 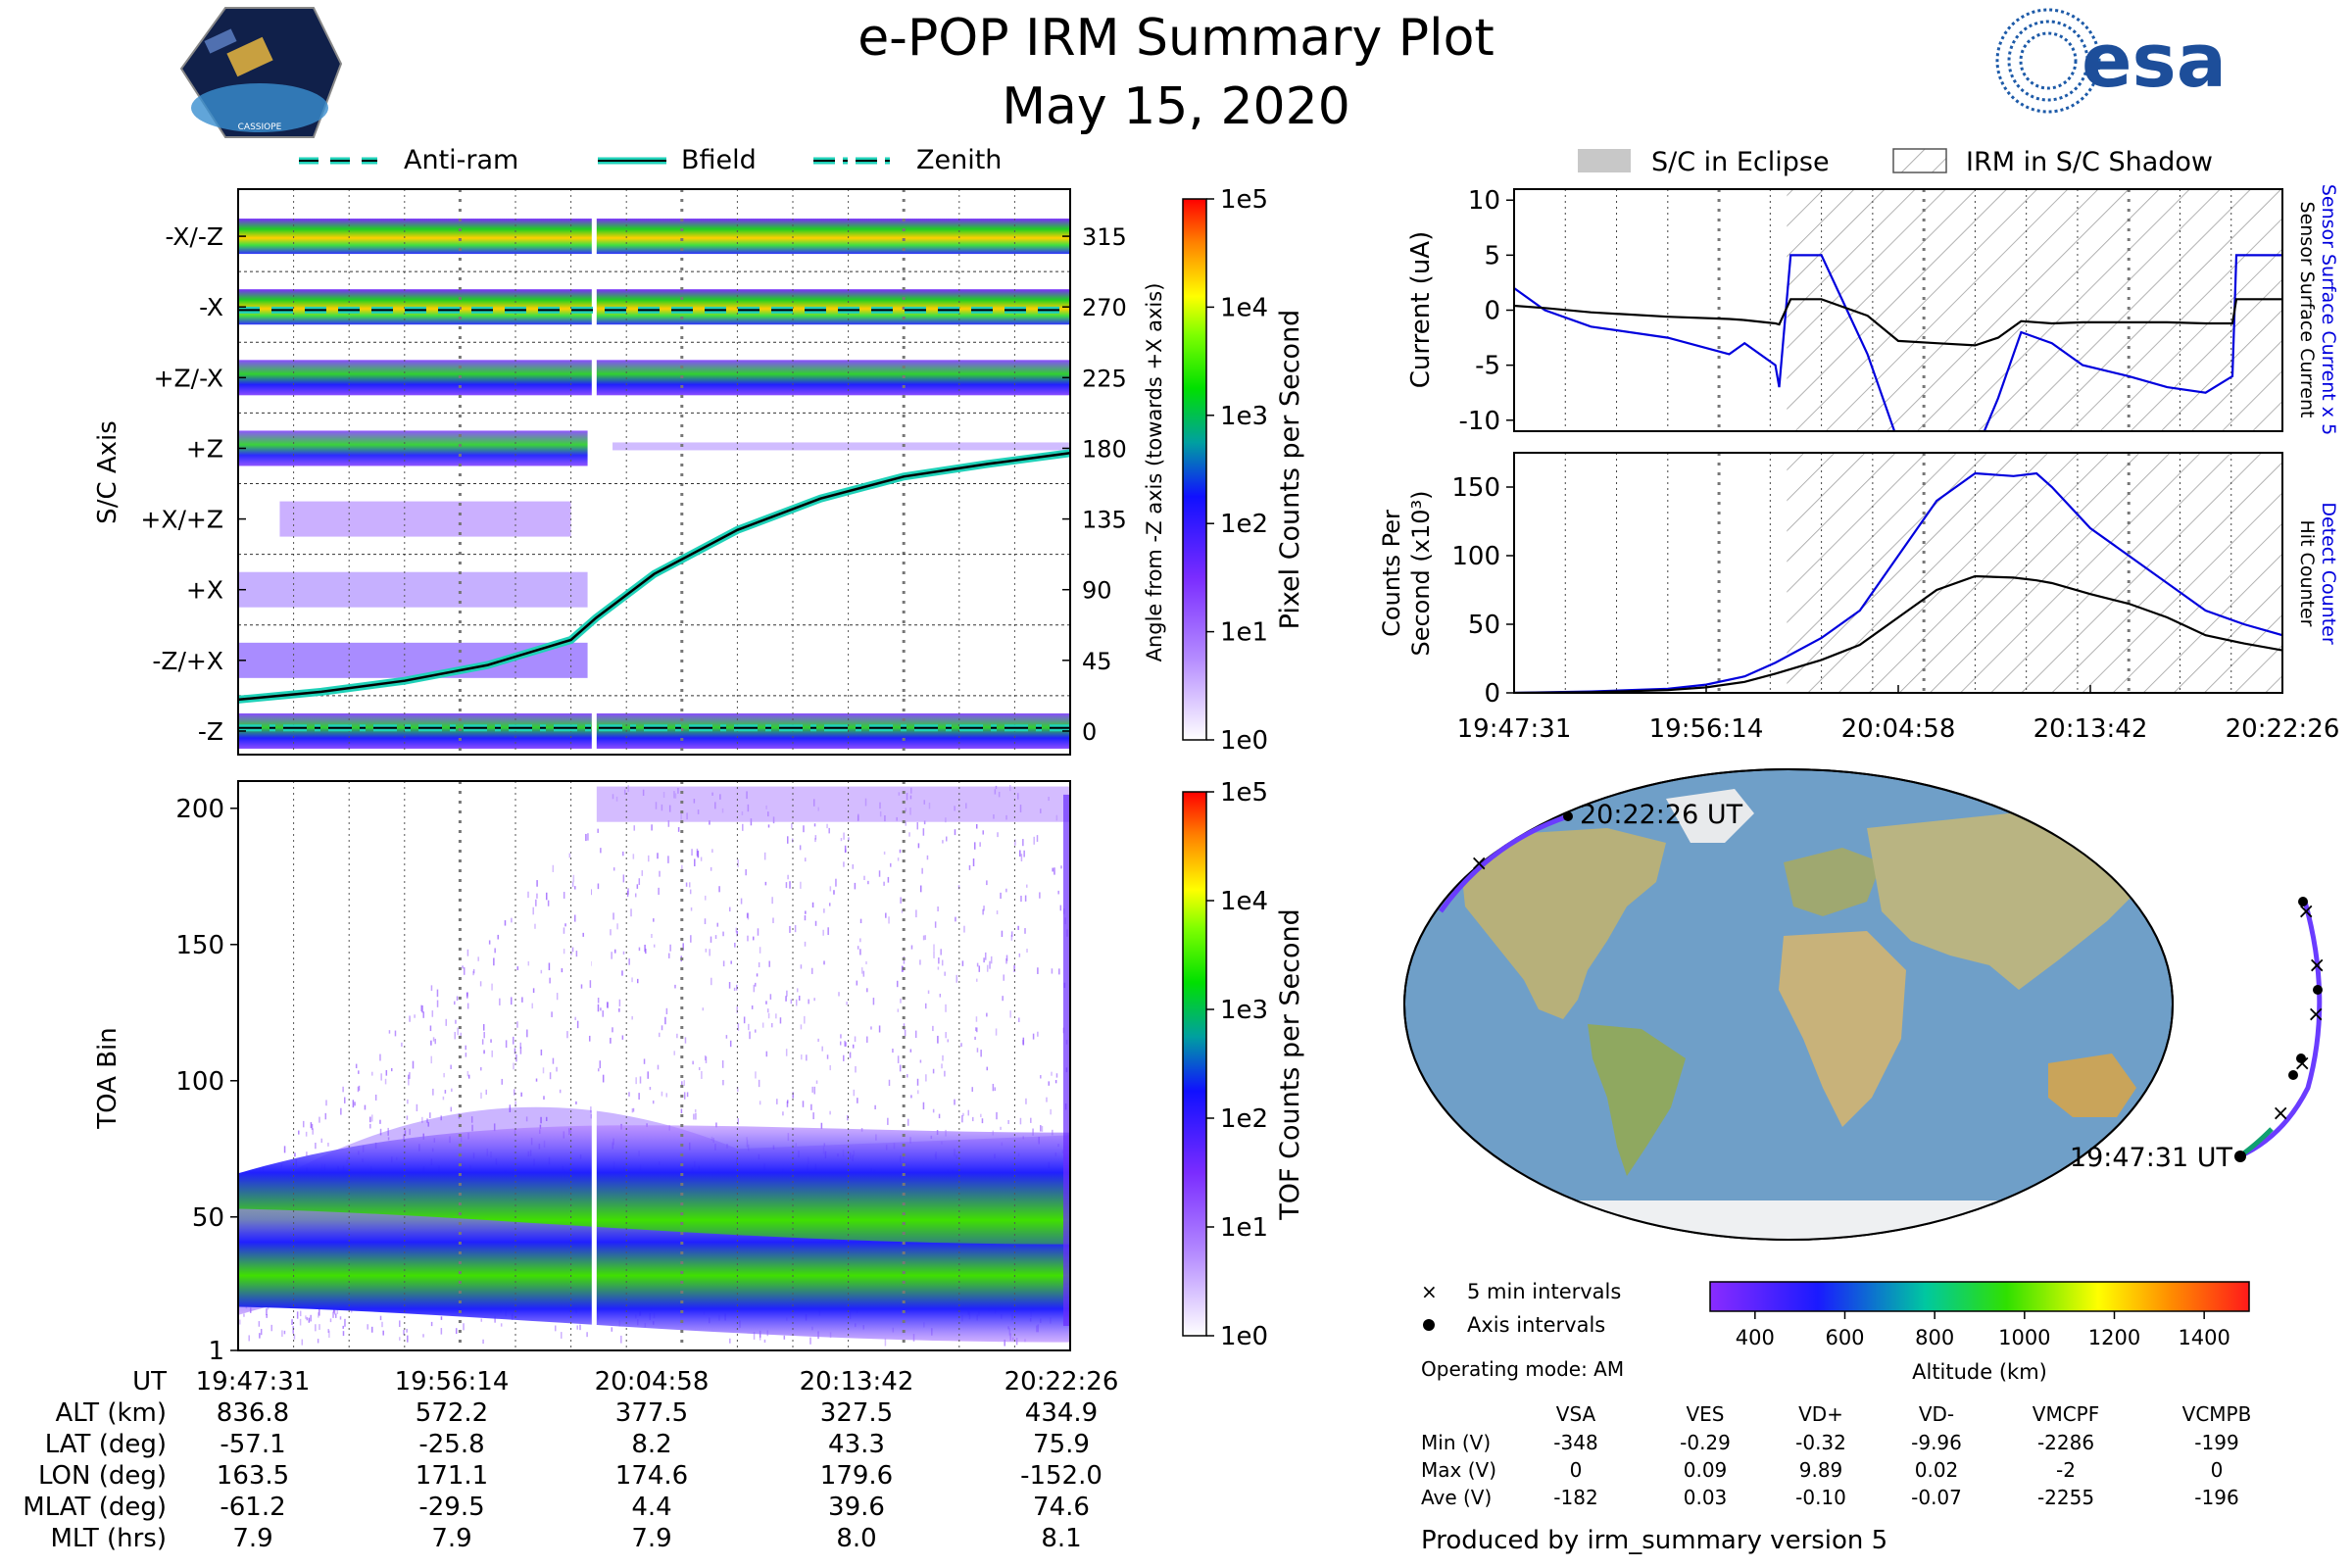 I want to click on current-right-label-black: Sensor Surface Current, so click(x=2307, y=310).